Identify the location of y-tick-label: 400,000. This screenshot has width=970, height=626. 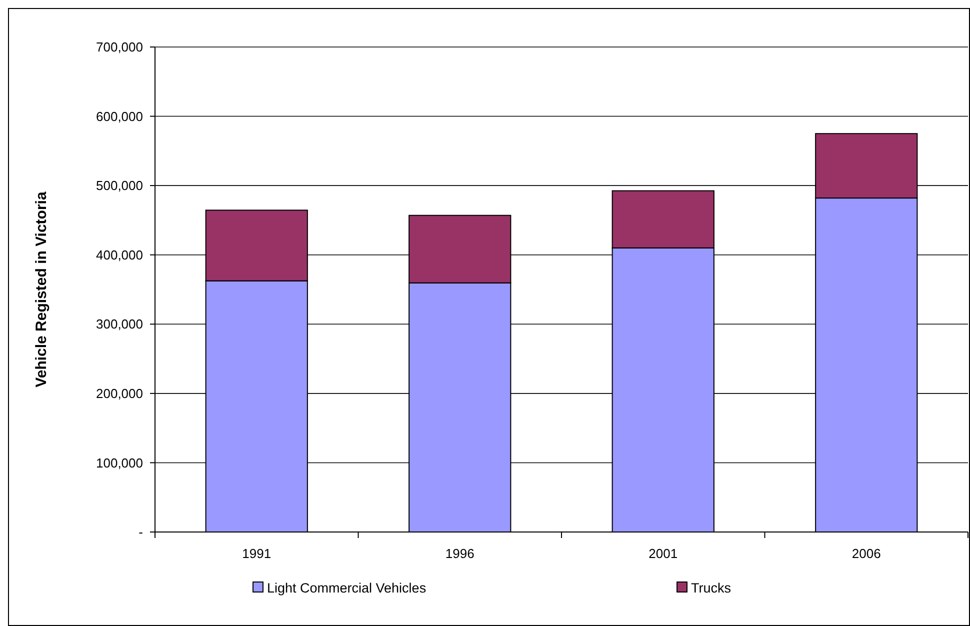
(119, 254).